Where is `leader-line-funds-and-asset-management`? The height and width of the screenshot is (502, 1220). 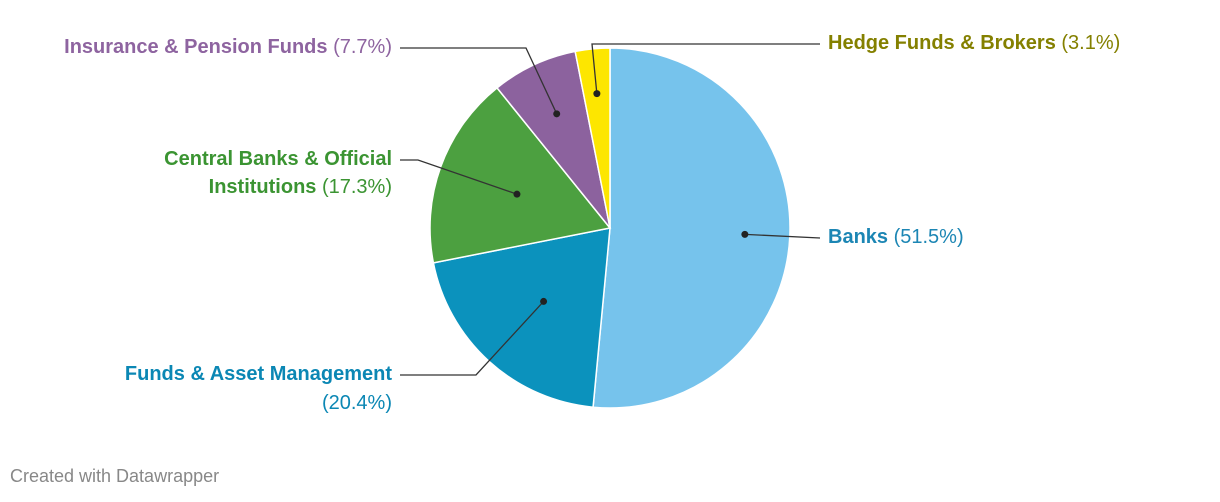 leader-line-funds-and-asset-management is located at coordinates (472, 338).